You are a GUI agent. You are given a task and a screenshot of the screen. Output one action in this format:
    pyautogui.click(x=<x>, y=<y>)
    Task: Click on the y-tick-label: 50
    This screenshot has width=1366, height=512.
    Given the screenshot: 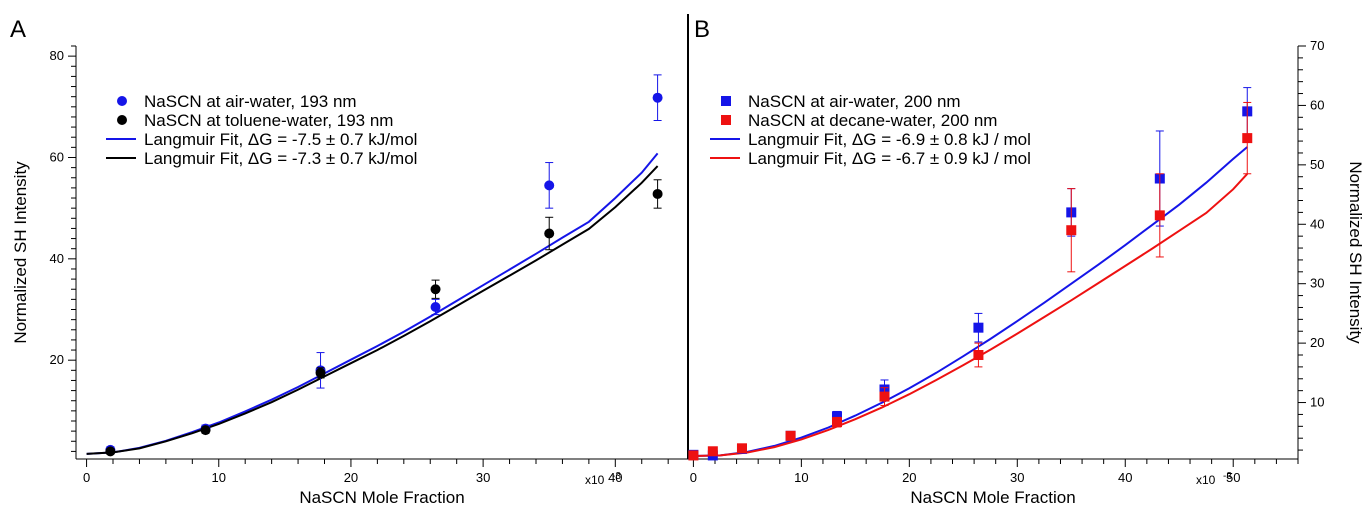 What is the action you would take?
    pyautogui.click(x=1317, y=164)
    